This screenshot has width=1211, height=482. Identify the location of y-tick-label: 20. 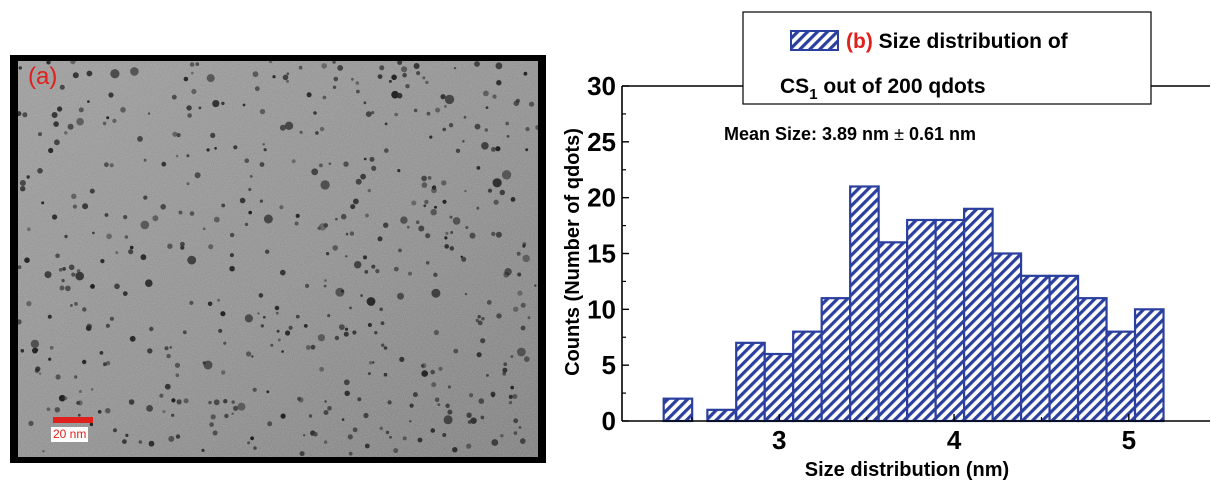
(601, 198).